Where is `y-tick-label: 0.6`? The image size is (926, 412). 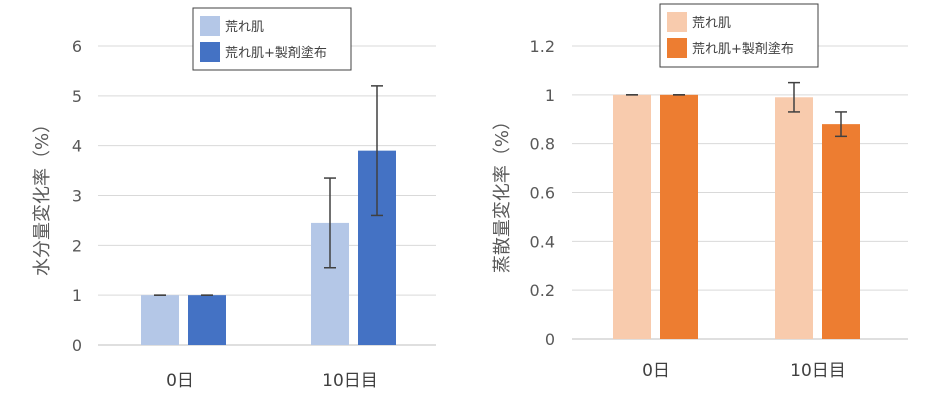
y-tick-label: 0.6 is located at coordinates (542, 193).